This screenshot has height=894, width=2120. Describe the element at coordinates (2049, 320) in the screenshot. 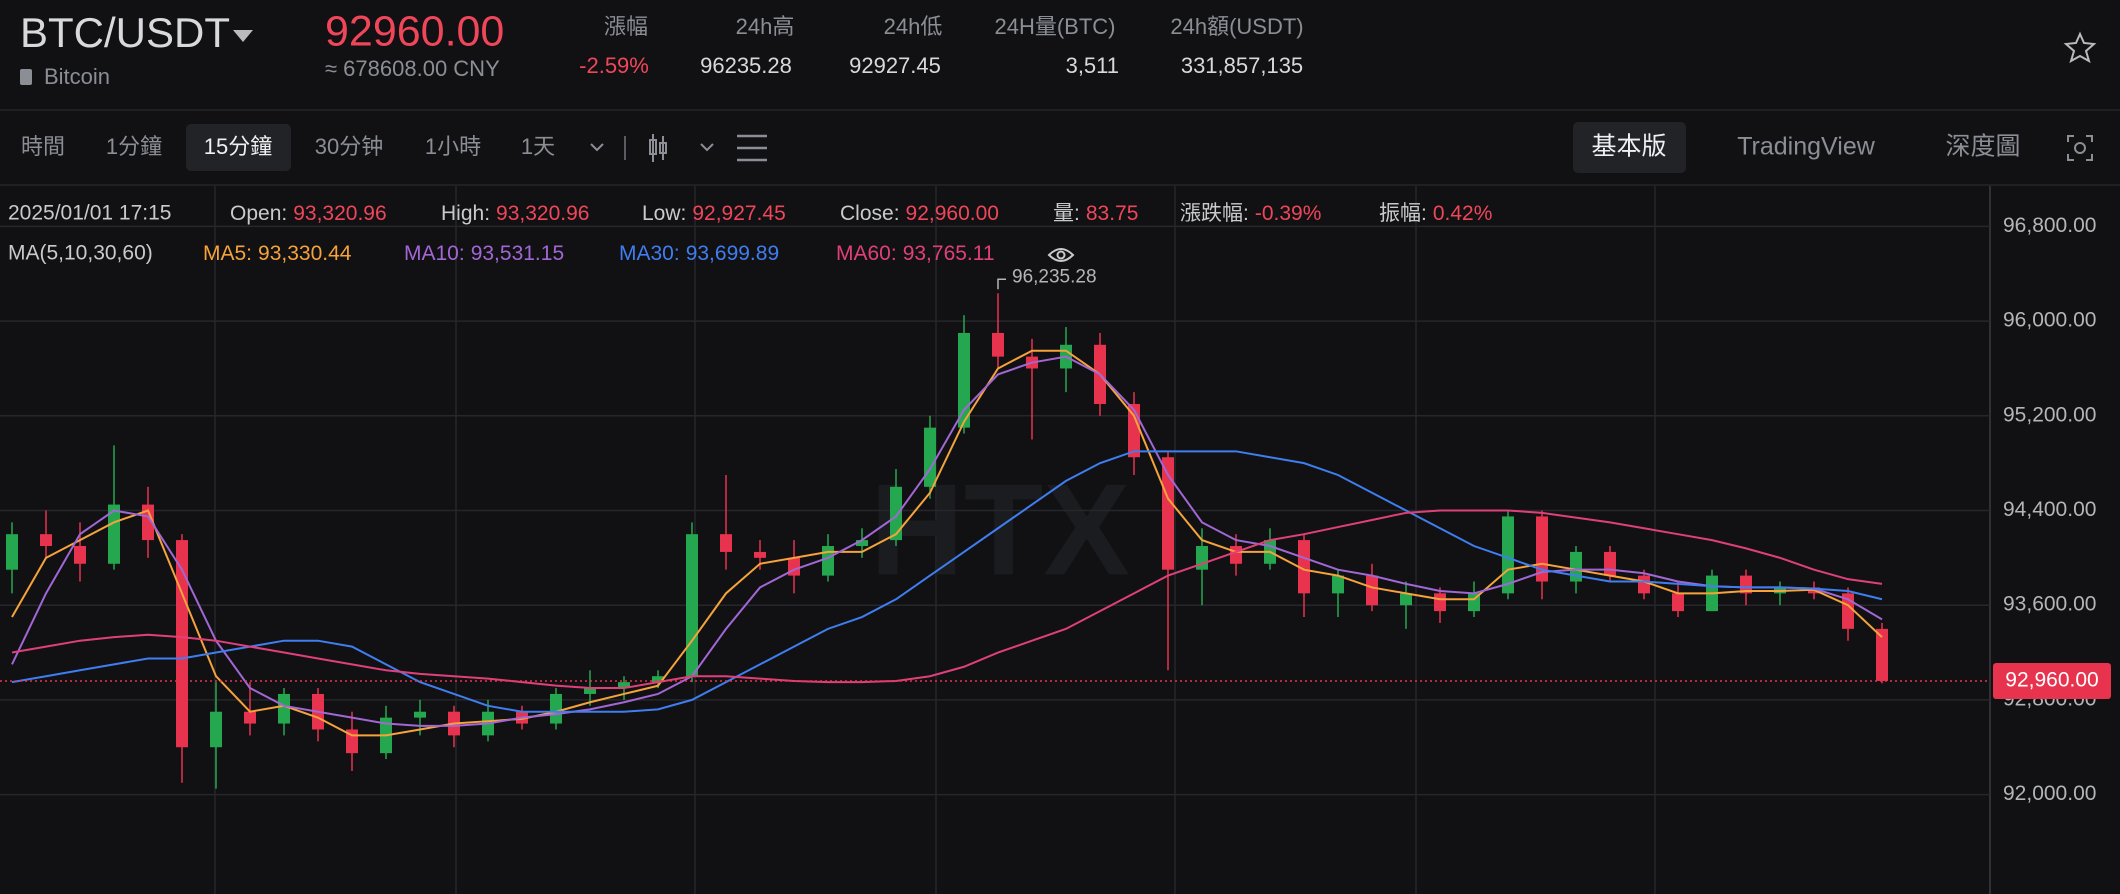

I see `y-tick-label: 96,000.00` at that location.